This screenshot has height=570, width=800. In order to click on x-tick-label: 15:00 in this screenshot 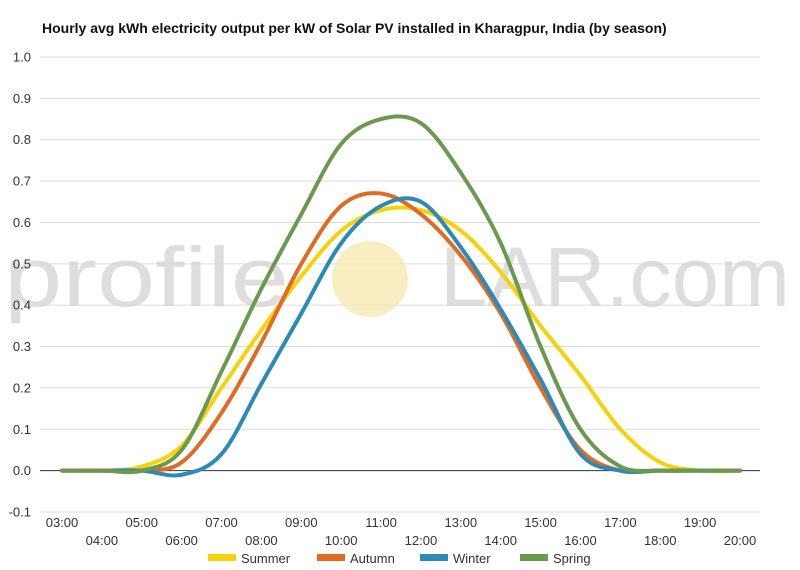, I will do `click(540, 522)`.